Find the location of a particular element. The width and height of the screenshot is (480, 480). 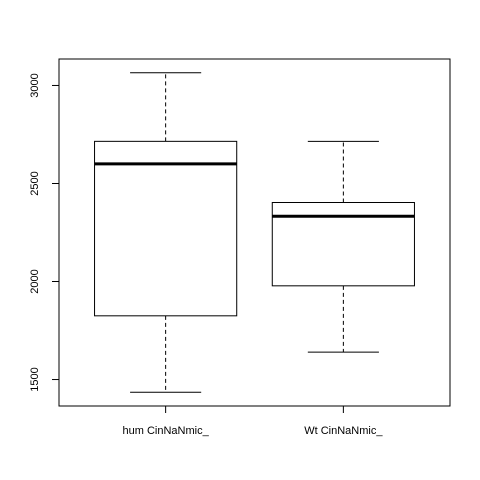

y-tick-label: 3000 is located at coordinates (35, 85).